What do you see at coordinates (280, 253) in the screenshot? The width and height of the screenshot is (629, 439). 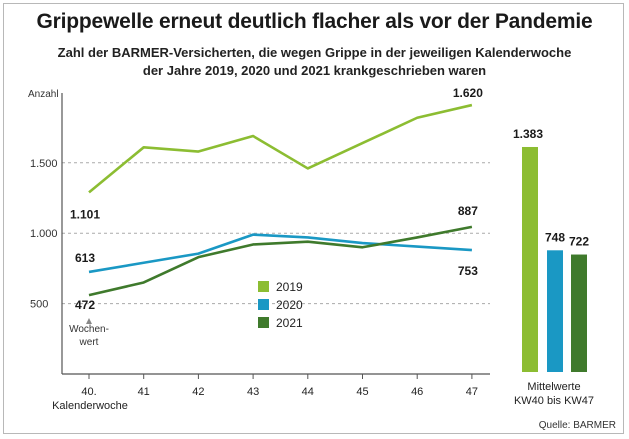 I see `series-line-2020` at bounding box center [280, 253].